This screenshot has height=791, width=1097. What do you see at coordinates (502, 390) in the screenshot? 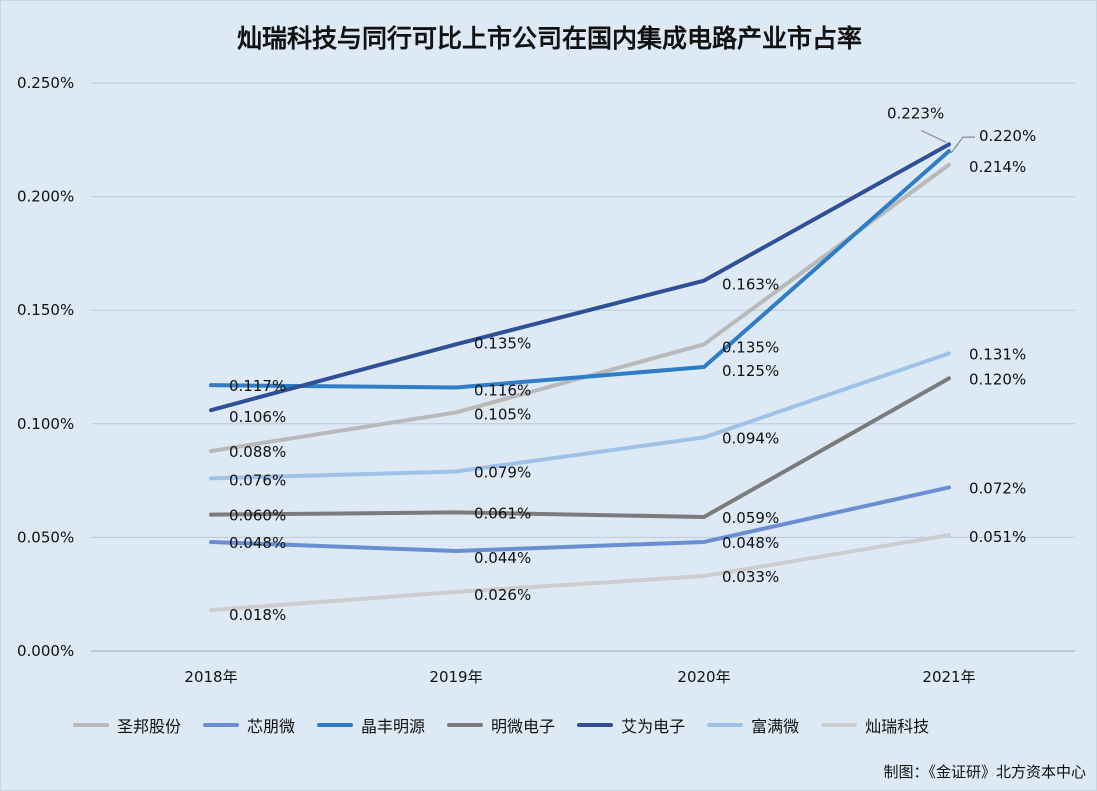
I see `data-label: 0.116%` at bounding box center [502, 390].